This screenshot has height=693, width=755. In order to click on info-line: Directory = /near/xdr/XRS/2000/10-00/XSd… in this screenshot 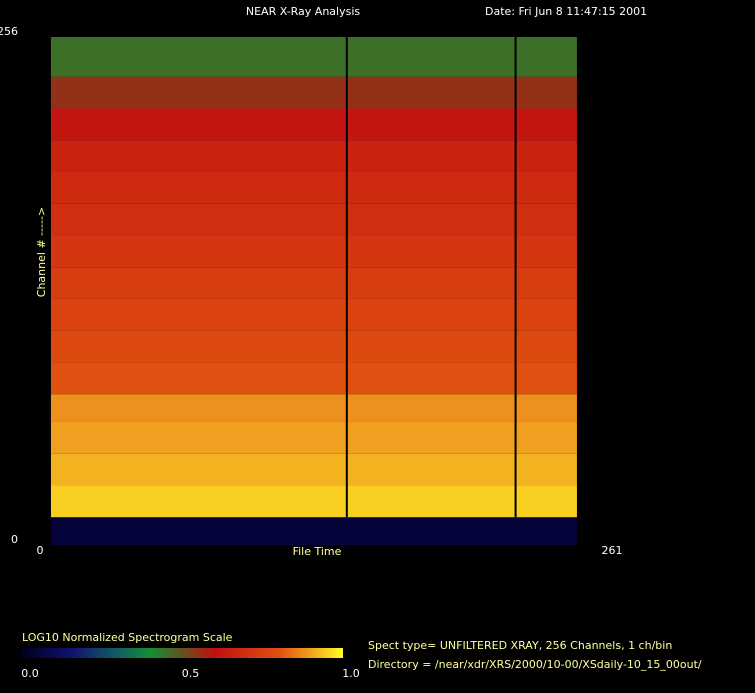, I will do `click(535, 664)`.